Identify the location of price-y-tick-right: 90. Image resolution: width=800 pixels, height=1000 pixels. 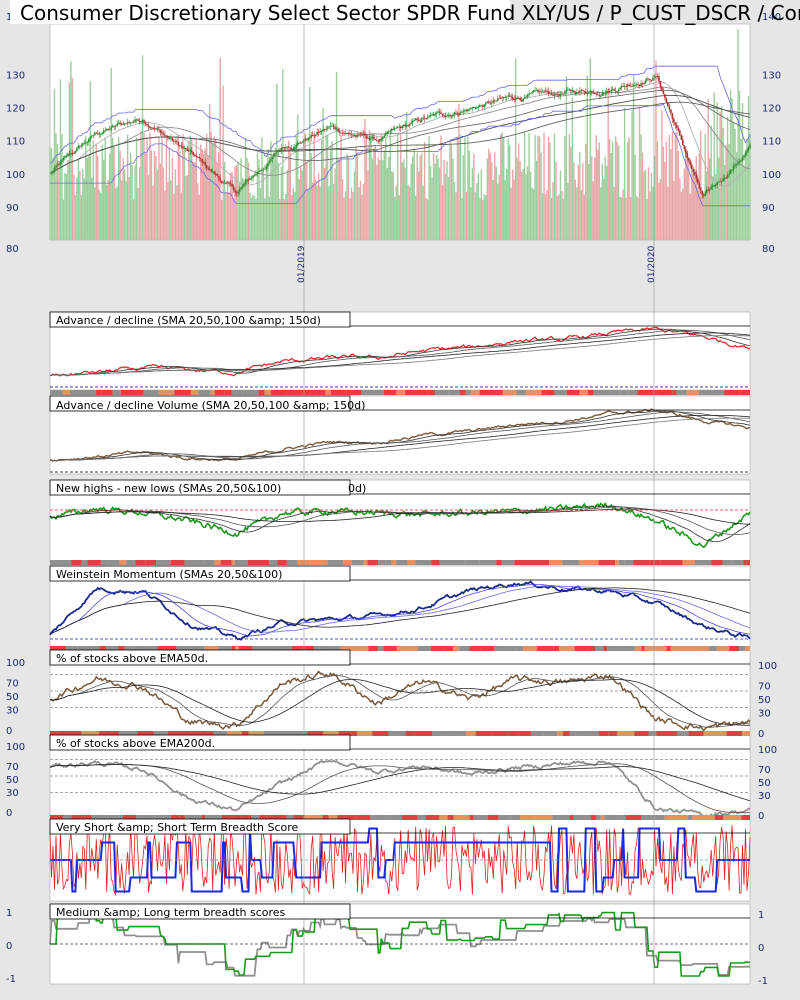
(768, 208).